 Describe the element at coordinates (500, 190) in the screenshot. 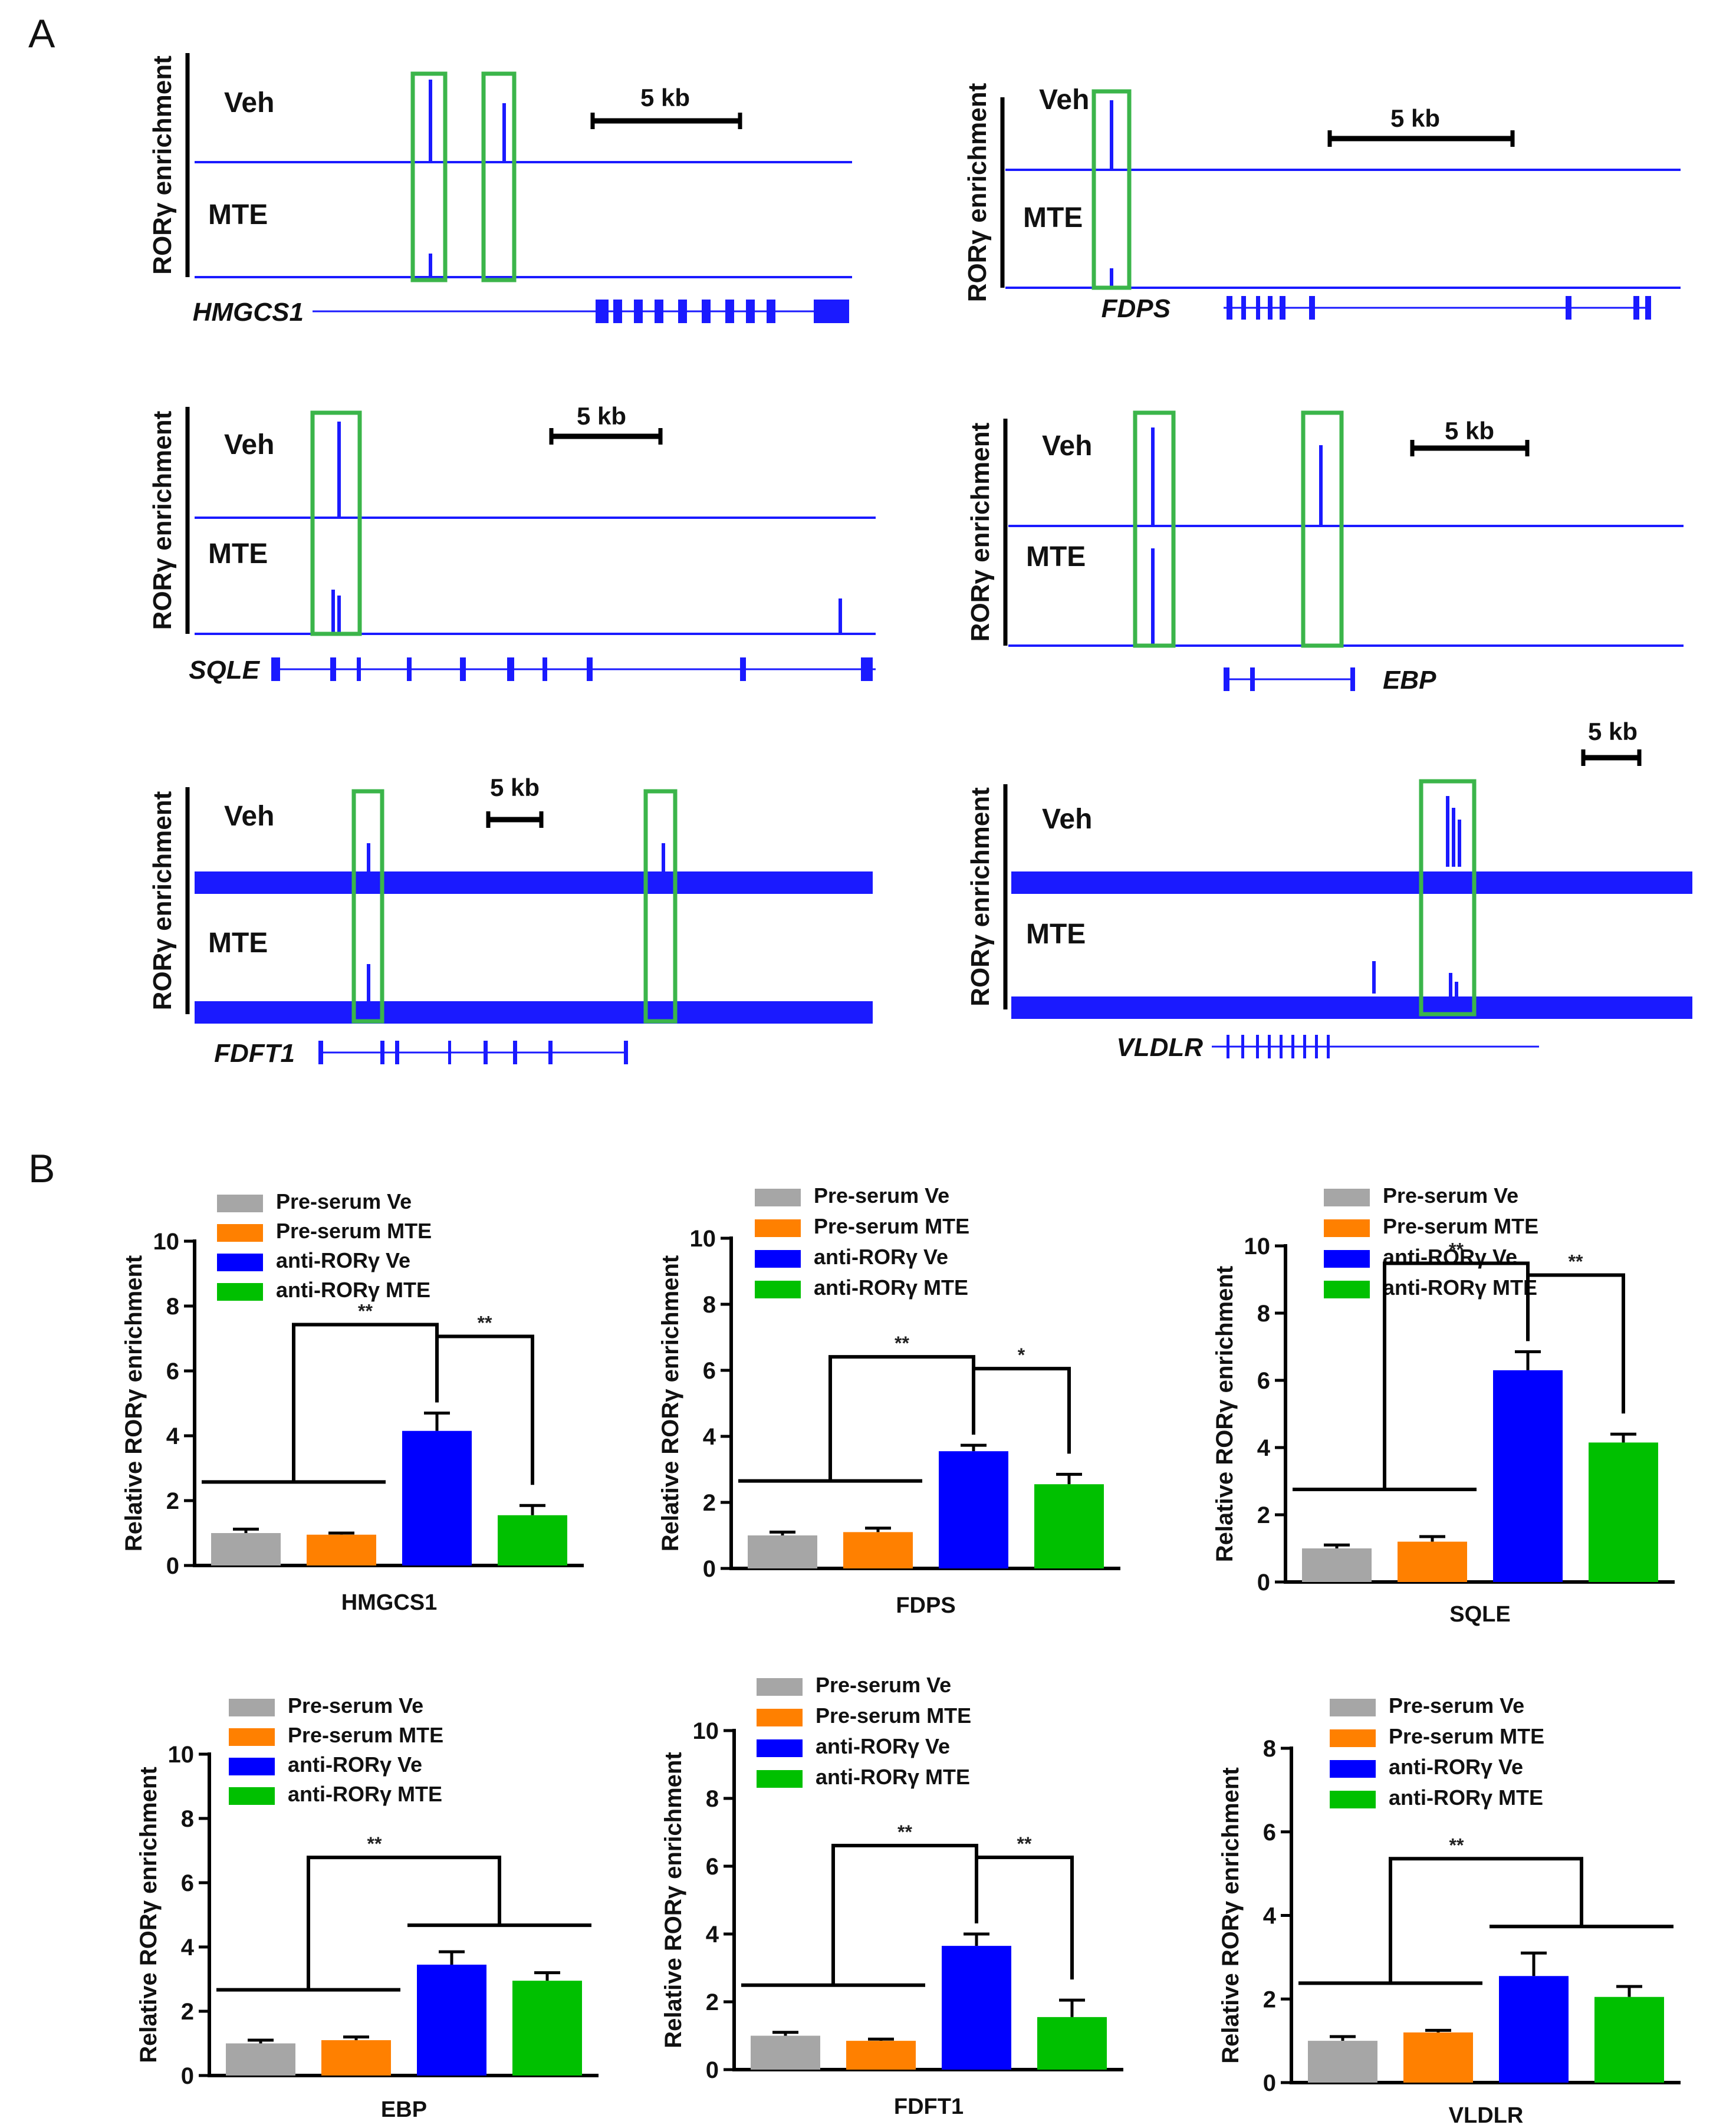

I see `track-hmgcs1: RORγ enrichment Veh MTE 5 kb HMGCS1` at that location.